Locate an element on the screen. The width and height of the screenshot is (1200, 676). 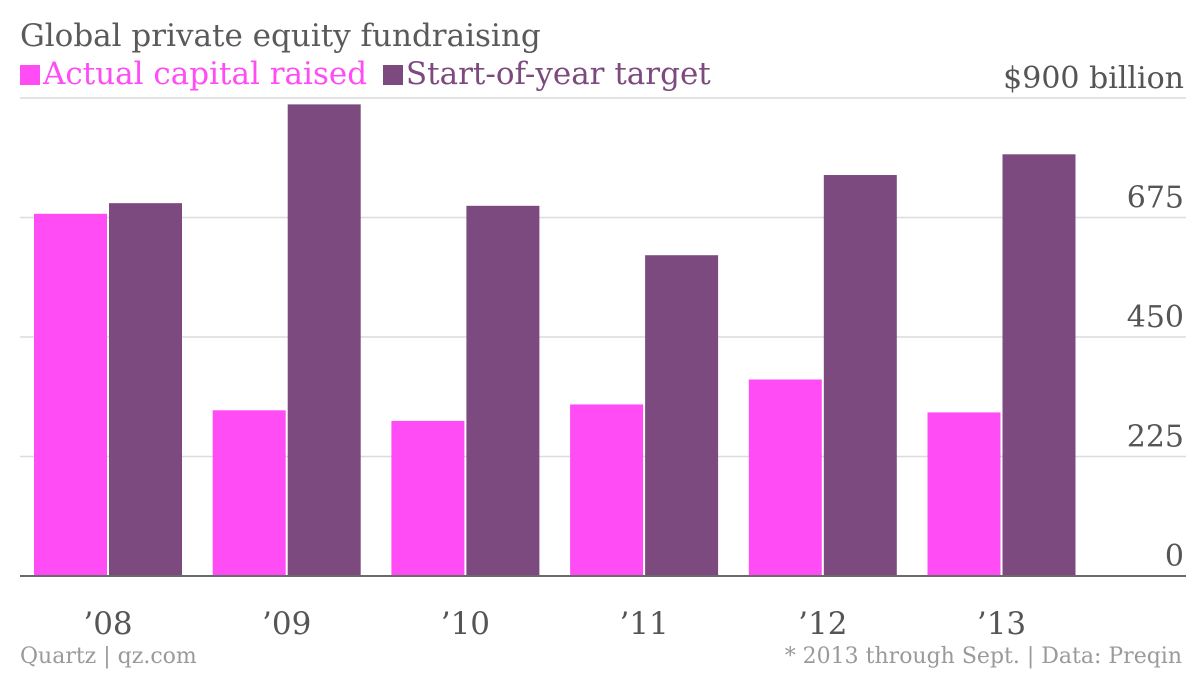
data-note: * 2013 through Sept. | Data: Preqin is located at coordinates (983, 656).